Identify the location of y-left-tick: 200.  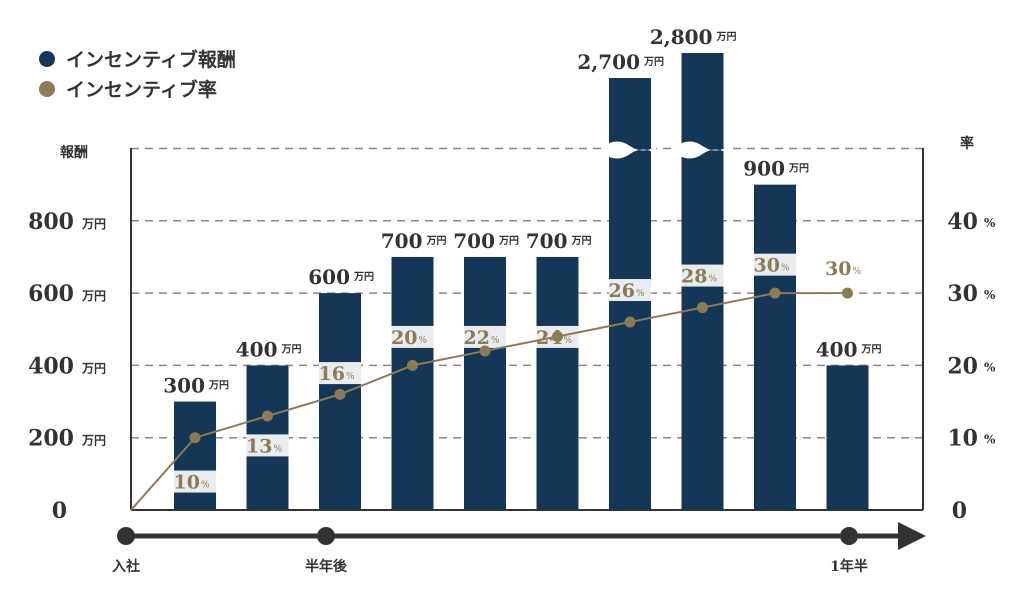
(51, 439).